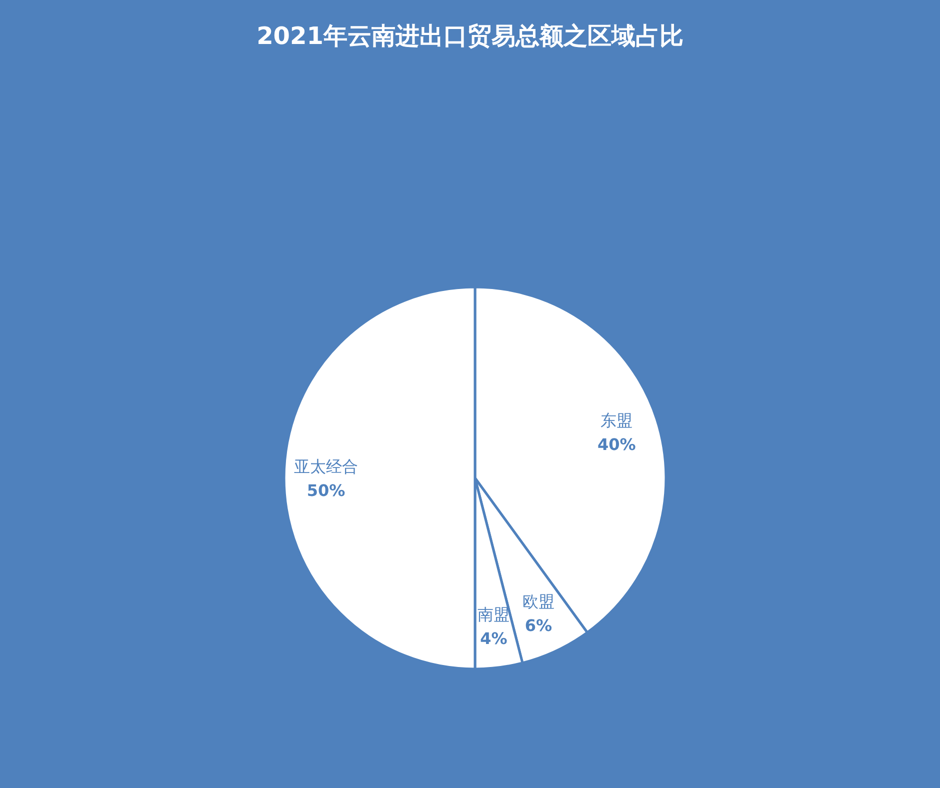 This screenshot has height=788, width=940. Describe the element at coordinates (494, 638) in the screenshot. I see `data-label: 4%` at that location.